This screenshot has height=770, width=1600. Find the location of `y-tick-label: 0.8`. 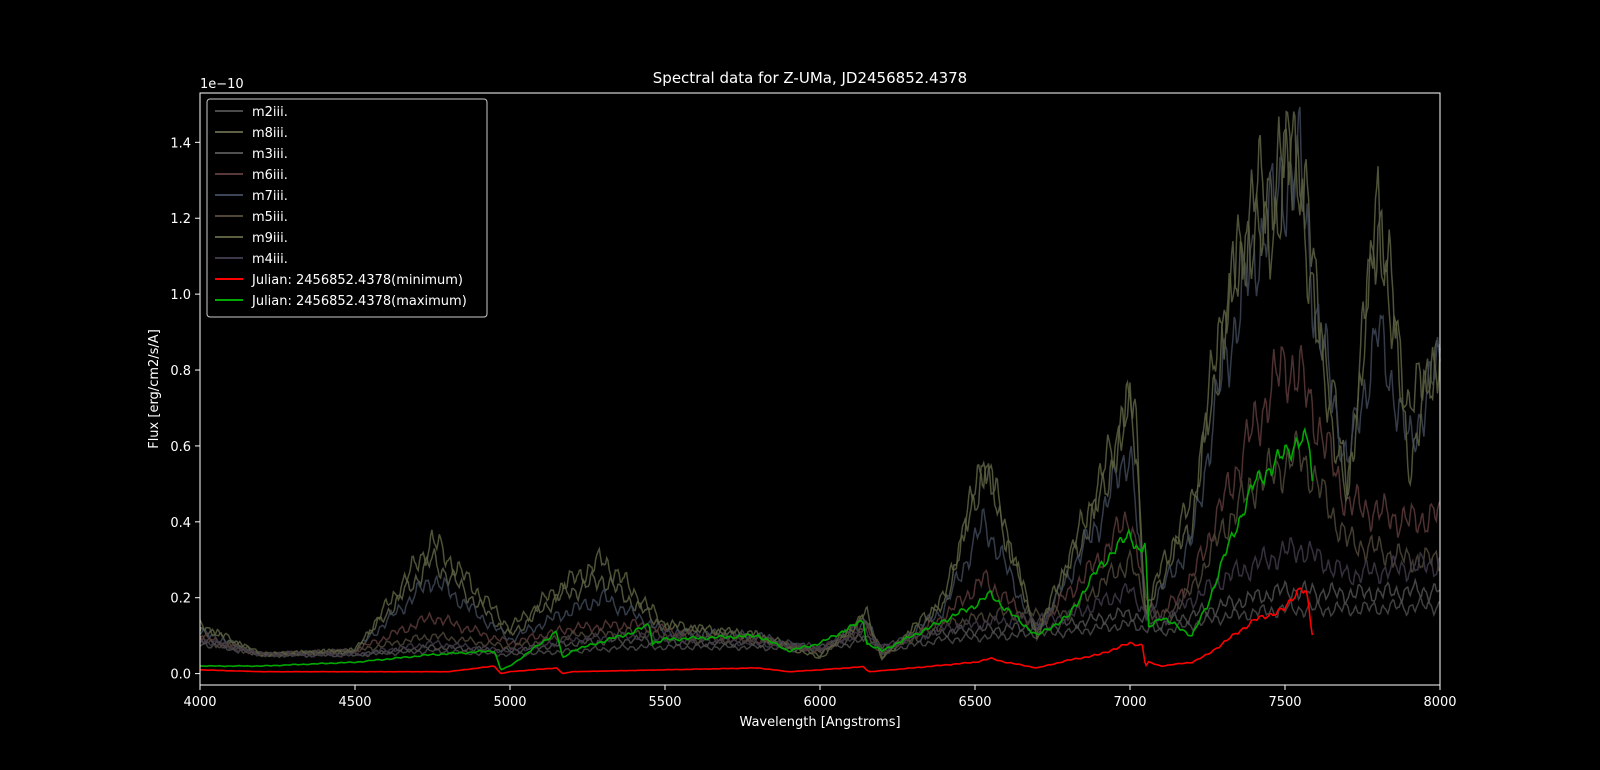

y-tick-label: 0.8 is located at coordinates (180, 371).